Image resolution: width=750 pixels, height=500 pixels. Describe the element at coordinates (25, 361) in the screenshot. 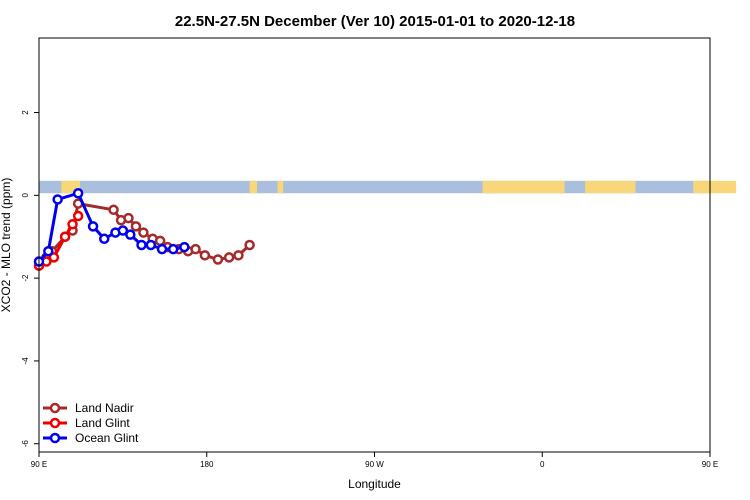

I see `y-tick-label: -4` at that location.